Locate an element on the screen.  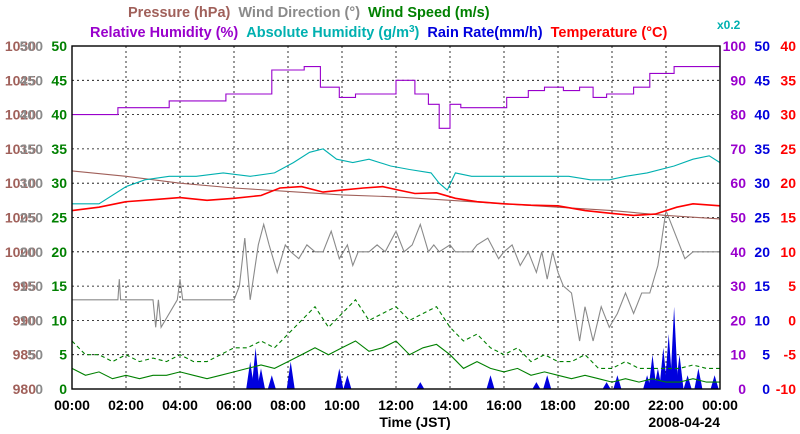
legend-relative-humidity: Relative Humidity (%) is located at coordinates (164, 33).